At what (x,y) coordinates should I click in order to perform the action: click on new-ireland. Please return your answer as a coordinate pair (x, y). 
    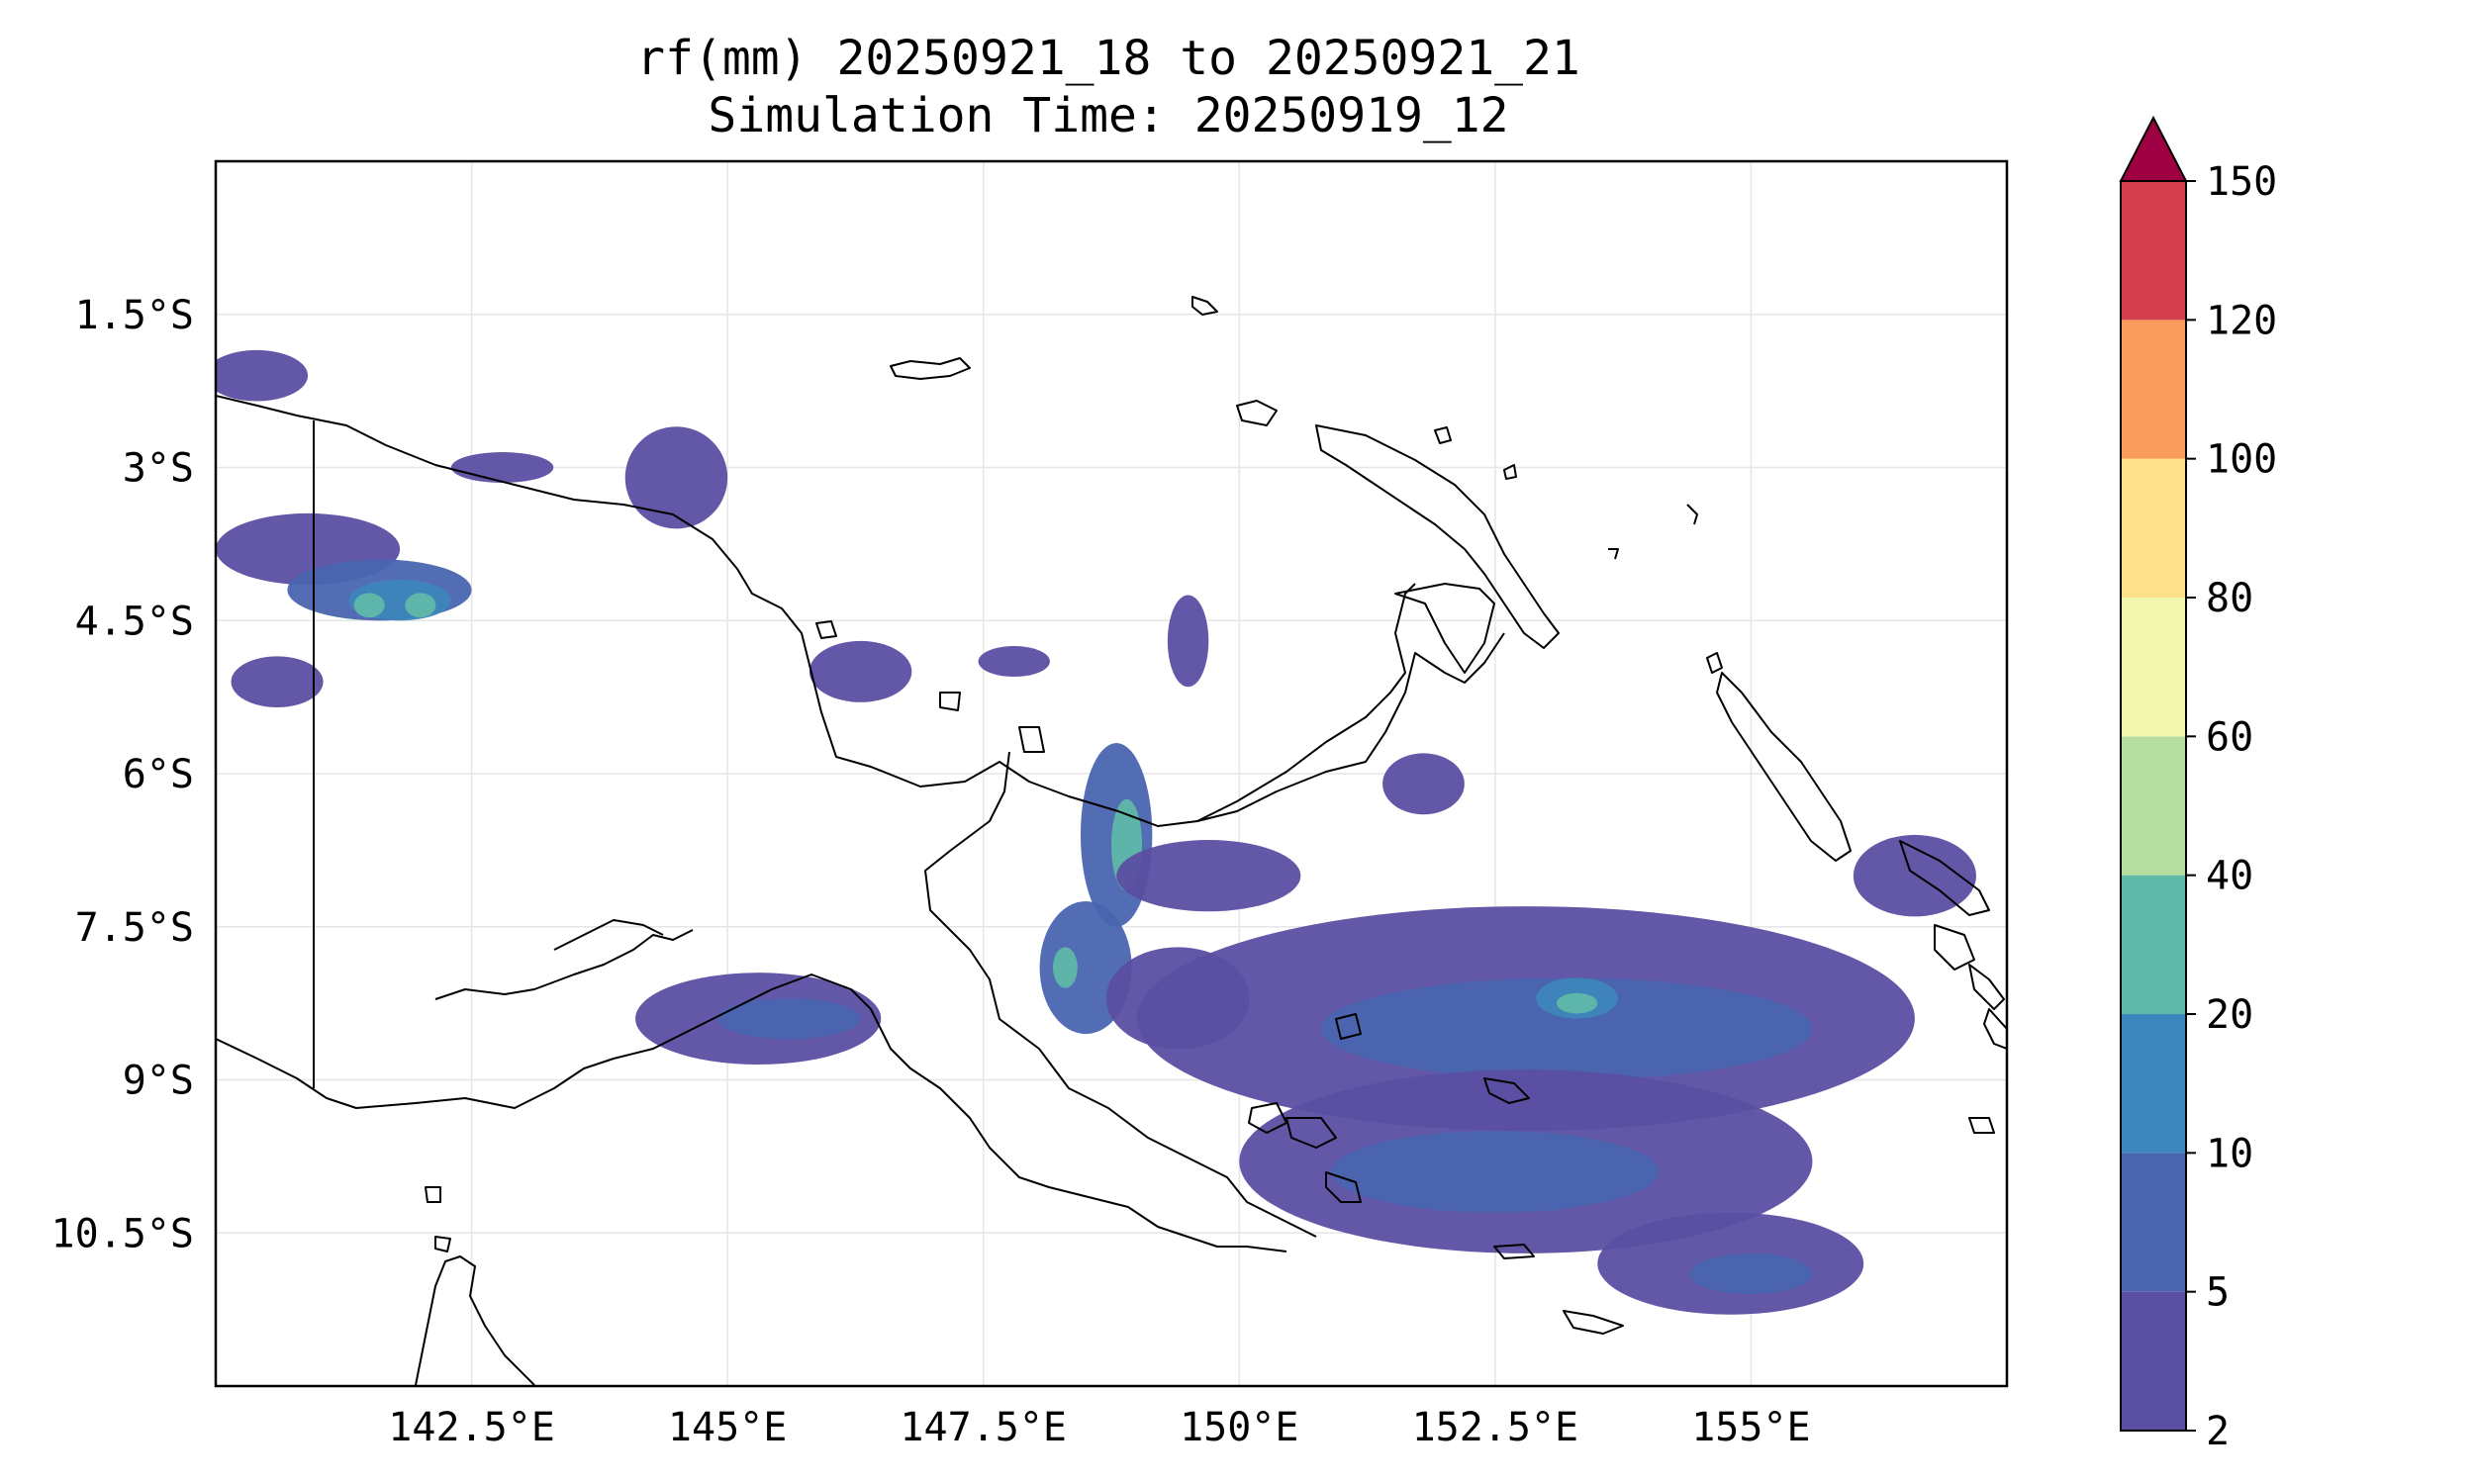
    Looking at the image, I should click on (1437, 536).